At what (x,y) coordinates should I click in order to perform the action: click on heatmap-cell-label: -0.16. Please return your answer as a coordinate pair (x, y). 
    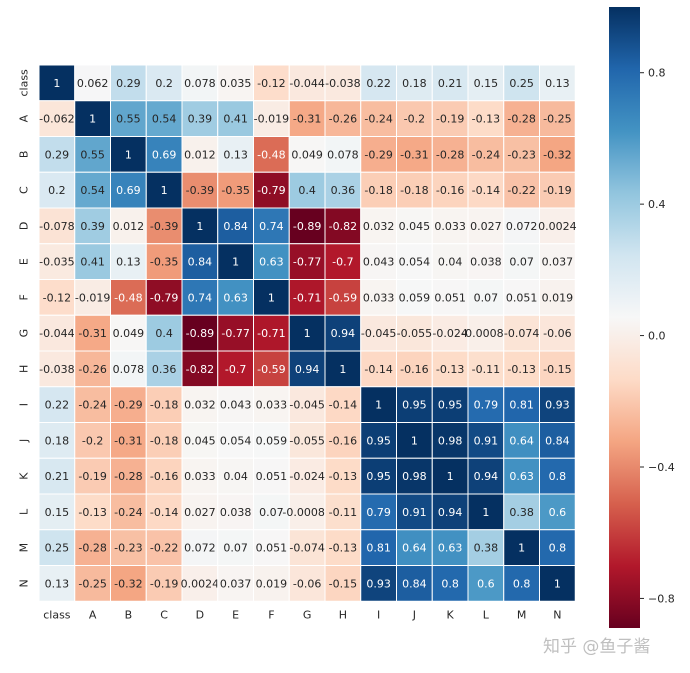
    Looking at the image, I should click on (414, 369).